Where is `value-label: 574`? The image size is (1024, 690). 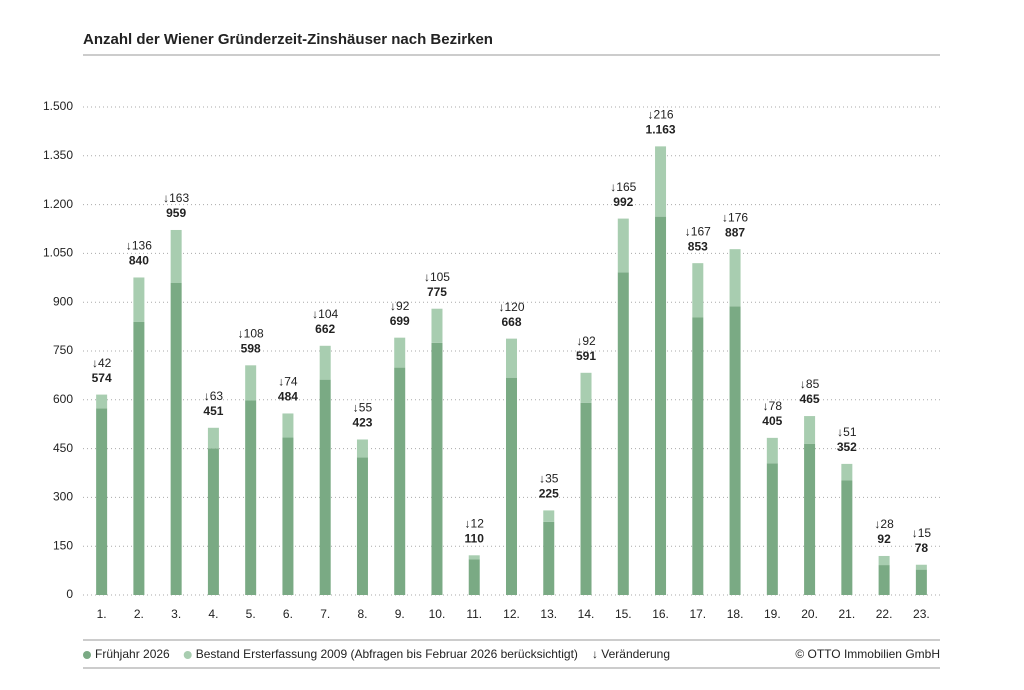
value-label: 574 is located at coordinates (102, 378).